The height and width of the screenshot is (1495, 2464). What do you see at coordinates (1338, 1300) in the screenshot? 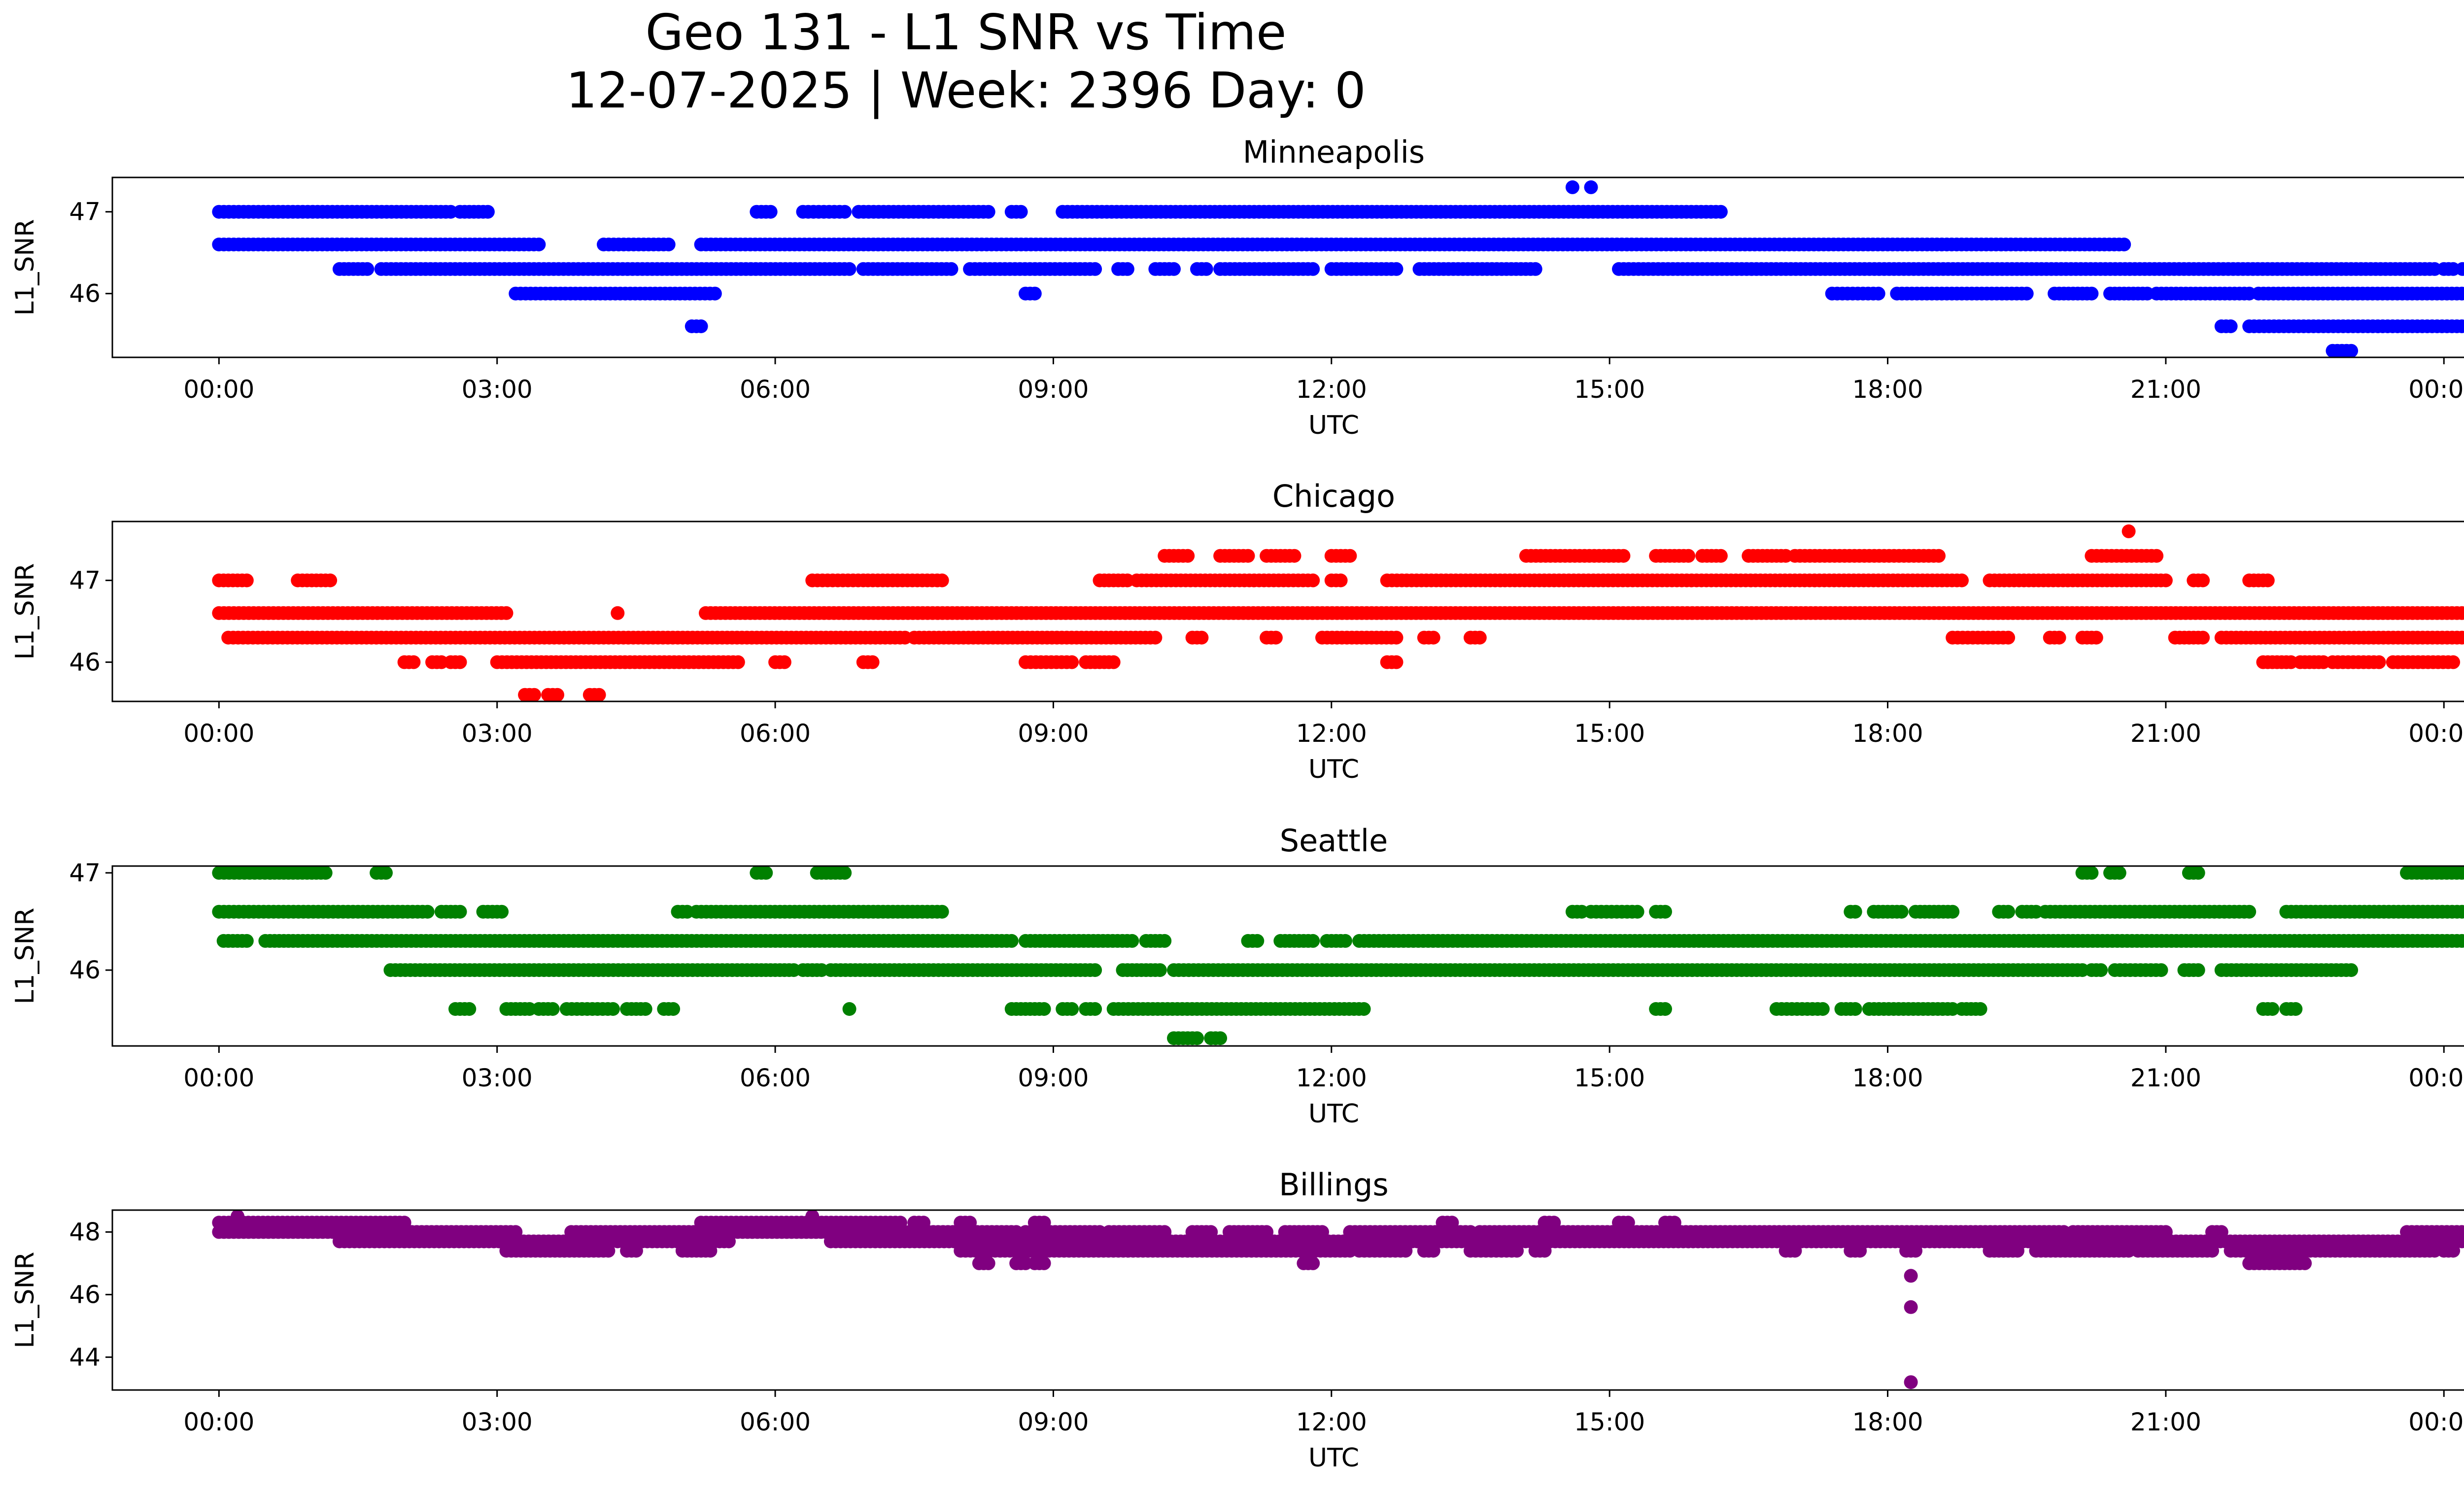
I see `scatter-series` at bounding box center [1338, 1300].